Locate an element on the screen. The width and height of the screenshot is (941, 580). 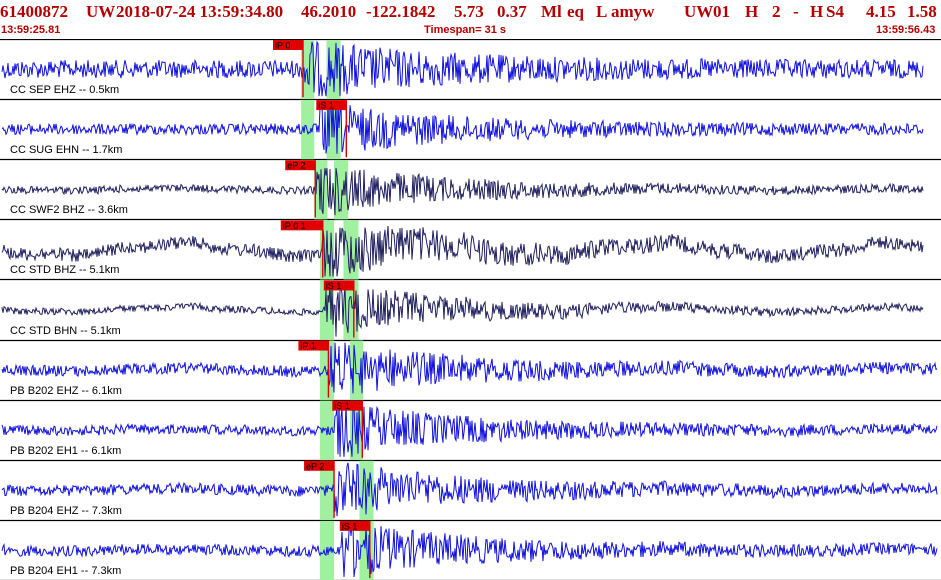
err: 1.58 is located at coordinates (922, 11).